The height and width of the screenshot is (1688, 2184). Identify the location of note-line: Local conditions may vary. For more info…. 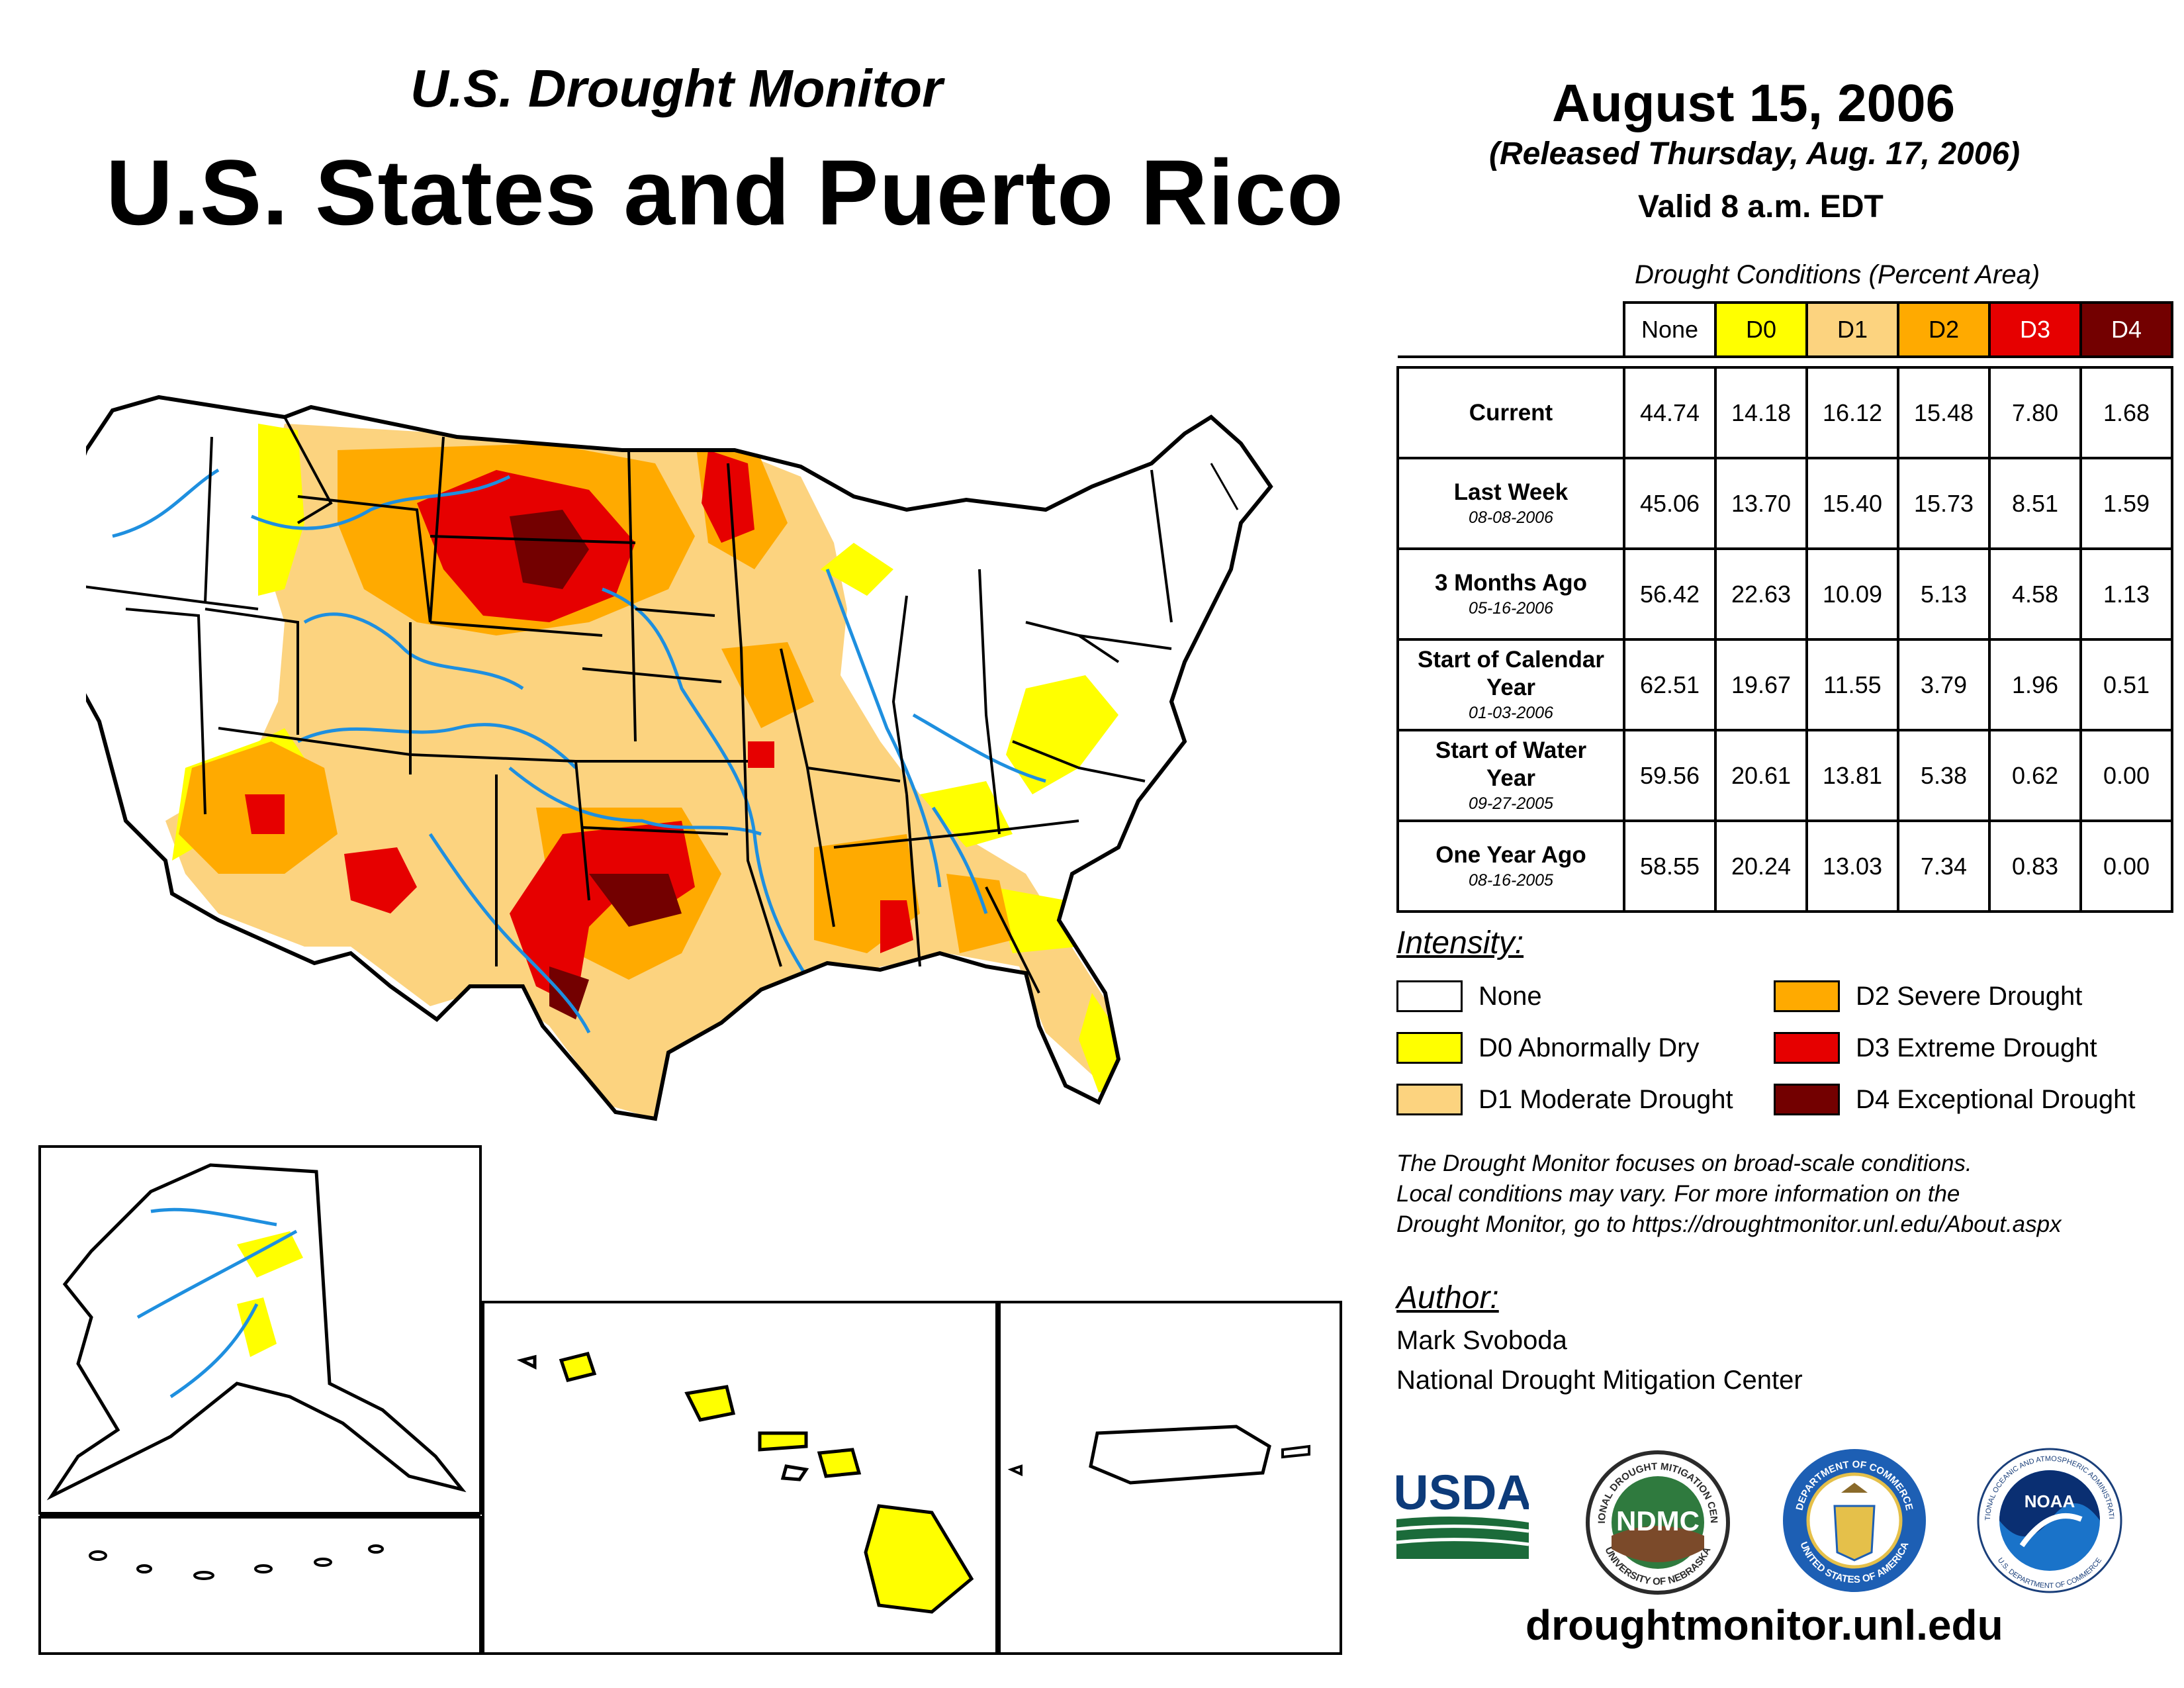
(1678, 1194).